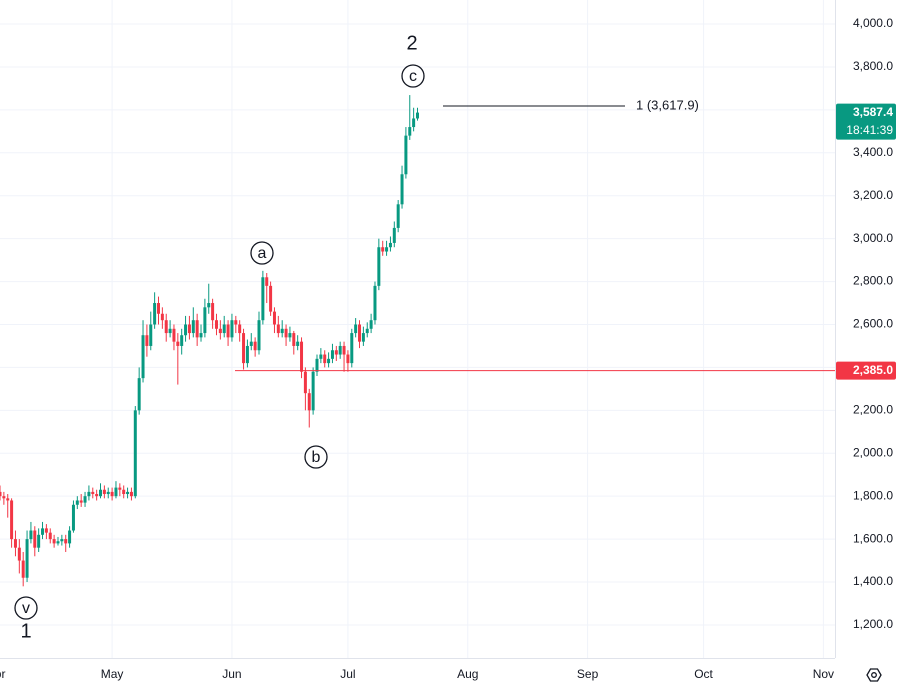 Image resolution: width=907 pixels, height=688 pixels. I want to click on settings-hex, so click(874, 675).